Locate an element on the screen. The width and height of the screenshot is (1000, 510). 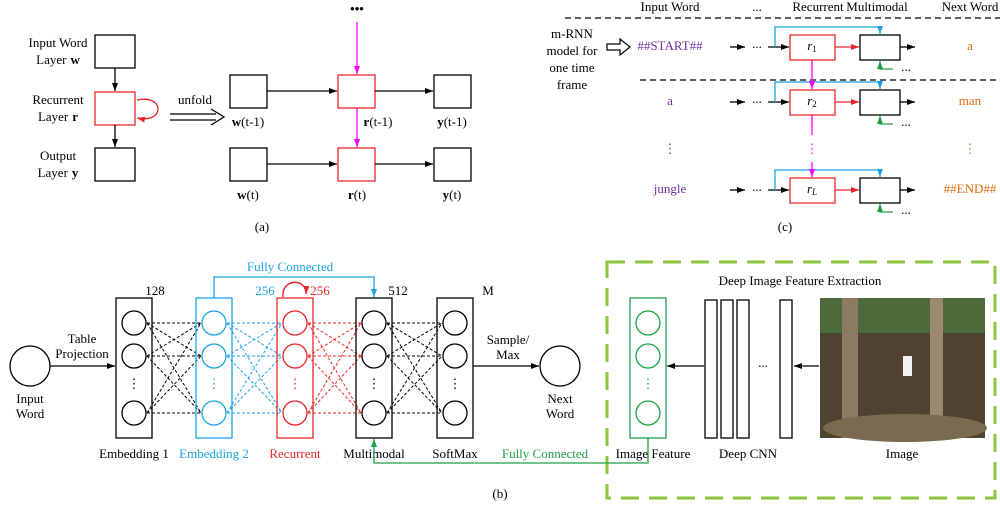
input-node is located at coordinates (30, 366).